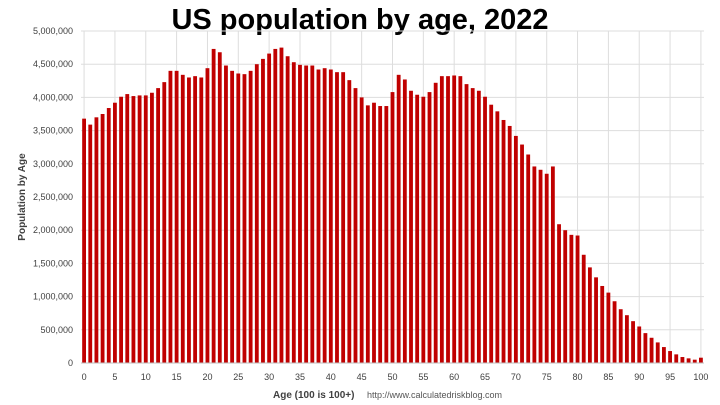 Image resolution: width=720 pixels, height=405 pixels. Describe the element at coordinates (114, 377) in the screenshot. I see `x-tick-label: 5` at that location.